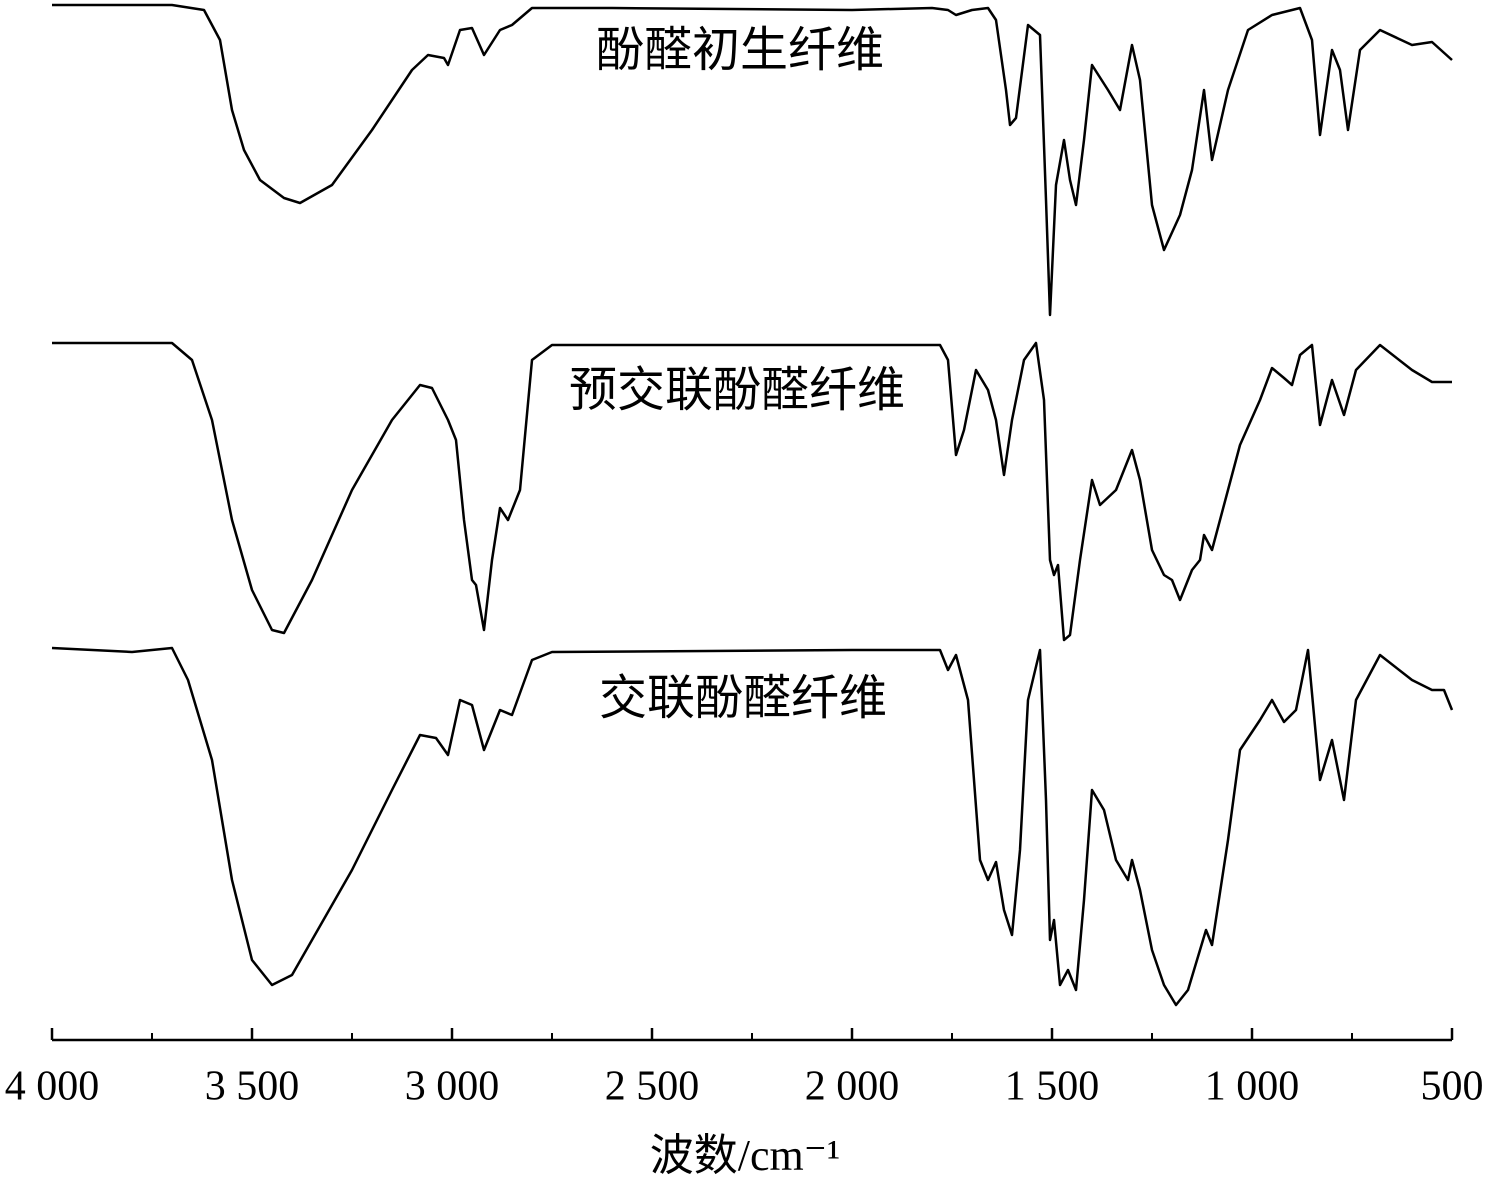 The height and width of the screenshot is (1202, 1500). Describe the element at coordinates (1052, 1087) in the screenshot. I see `x-tick-label: 1 500` at that location.